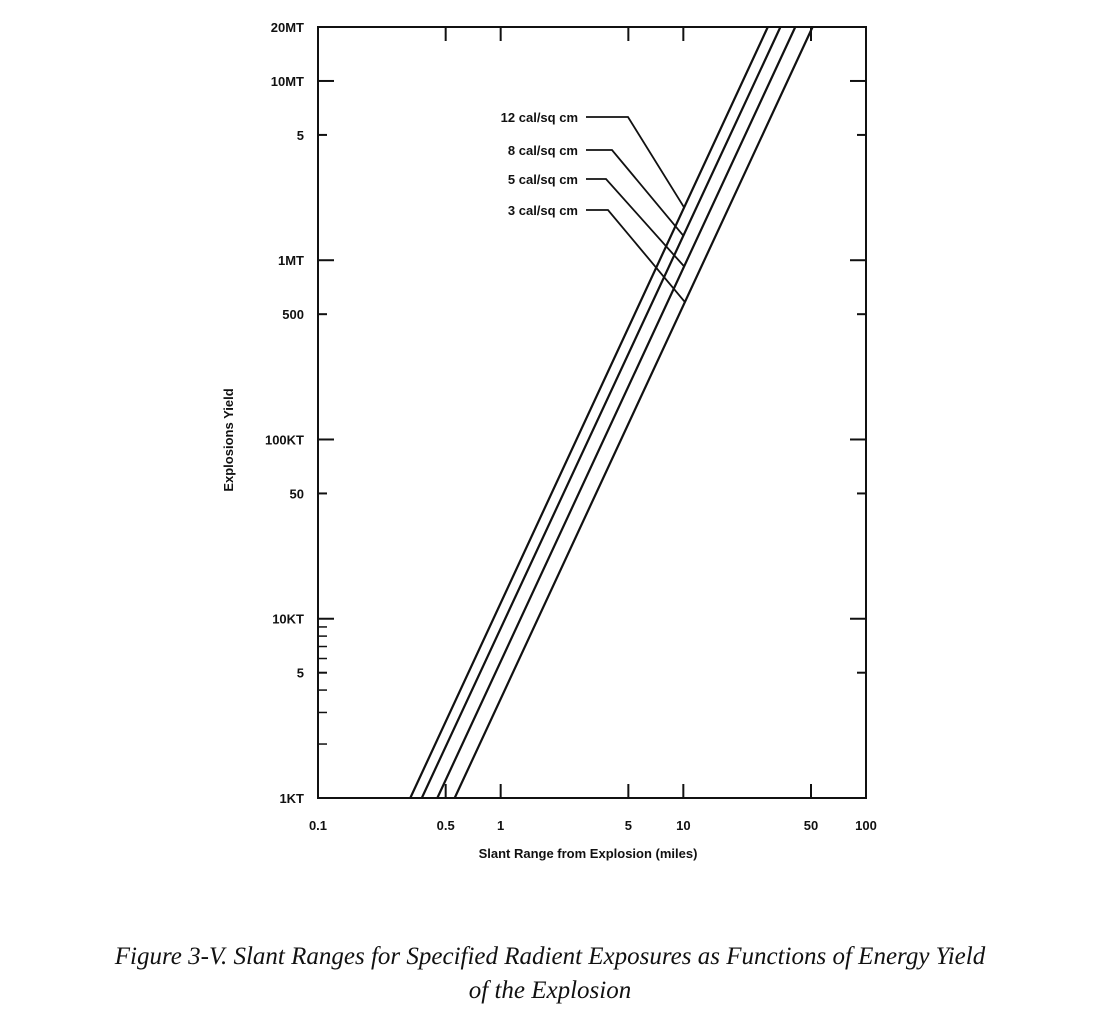 The height and width of the screenshot is (1028, 1100). What do you see at coordinates (543, 210) in the screenshot?
I see `series-label: 3 cal/sq cm` at bounding box center [543, 210].